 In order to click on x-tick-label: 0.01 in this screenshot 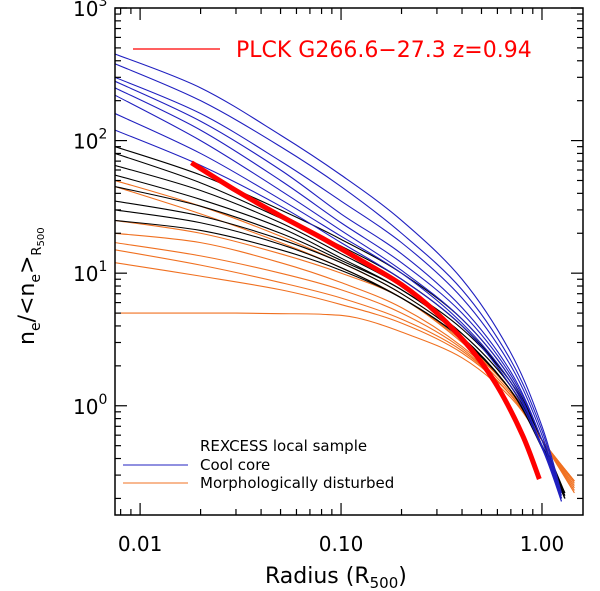, I will do `click(140, 544)`.